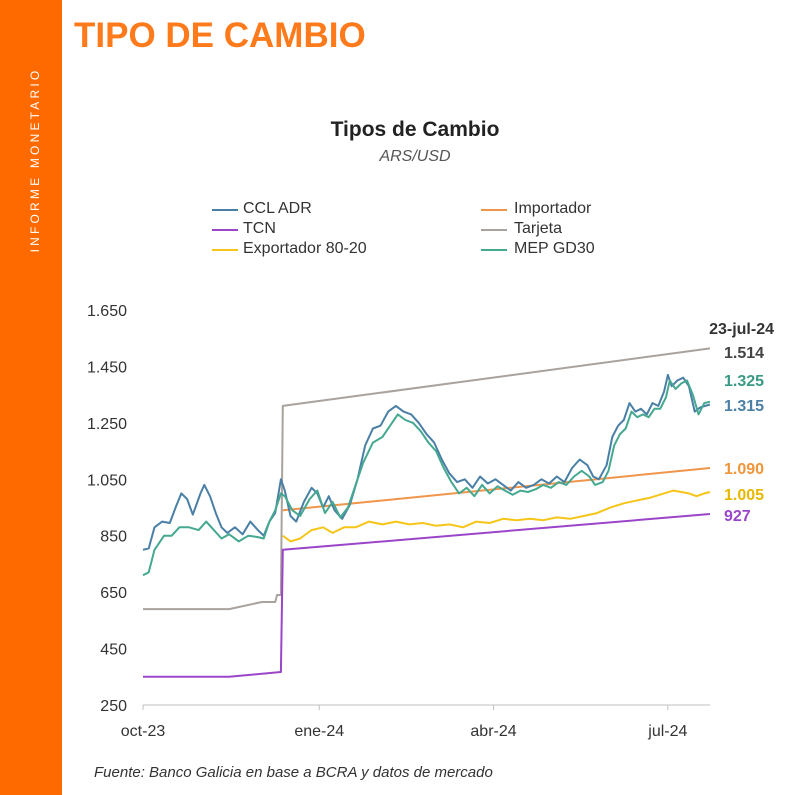 Image resolution: width=800 pixels, height=795 pixels. I want to click on end-value-label: 1.514, so click(744, 353).